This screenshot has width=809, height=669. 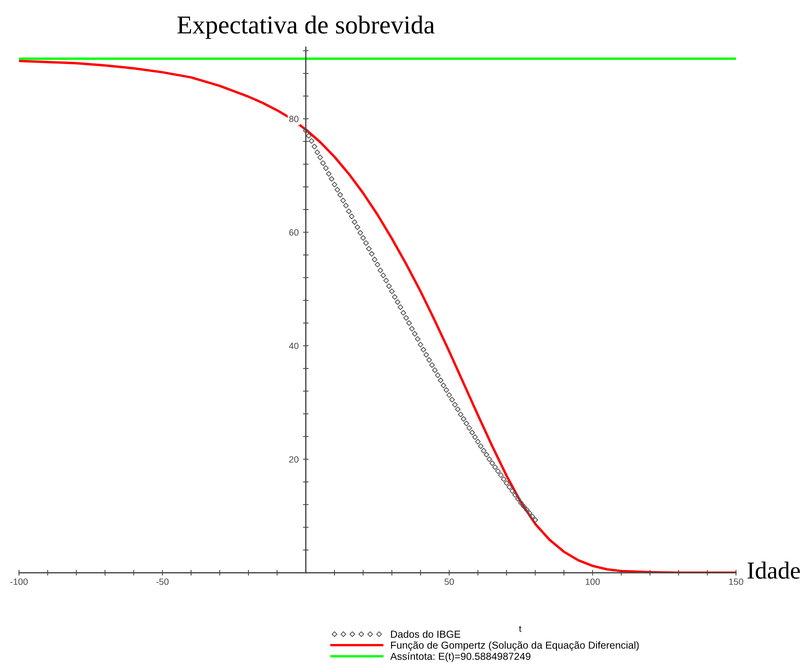 I want to click on x-tick-label: 50, so click(x=449, y=581).